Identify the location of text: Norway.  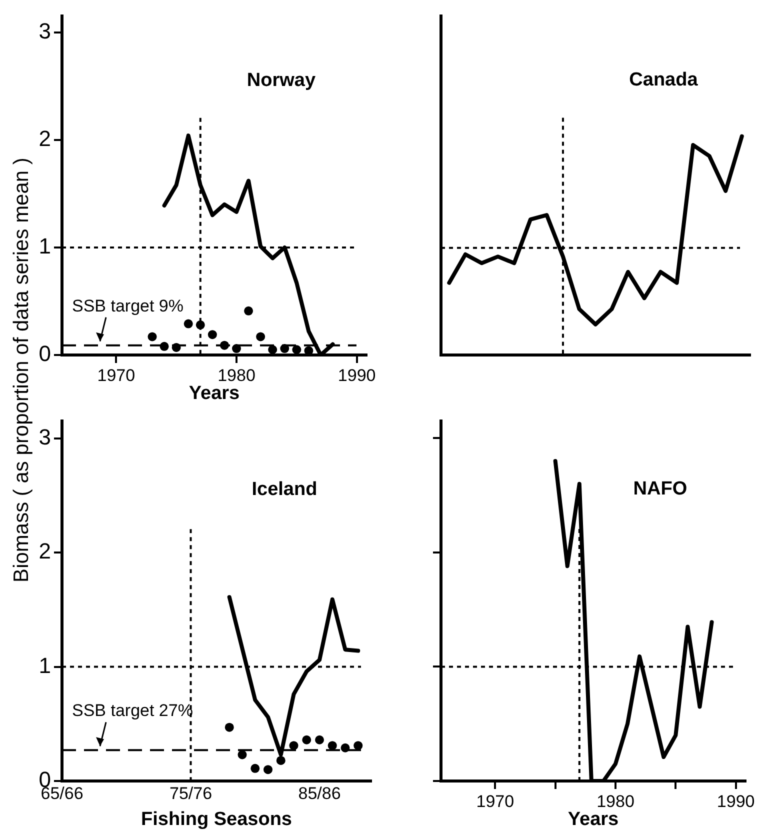
(281, 80).